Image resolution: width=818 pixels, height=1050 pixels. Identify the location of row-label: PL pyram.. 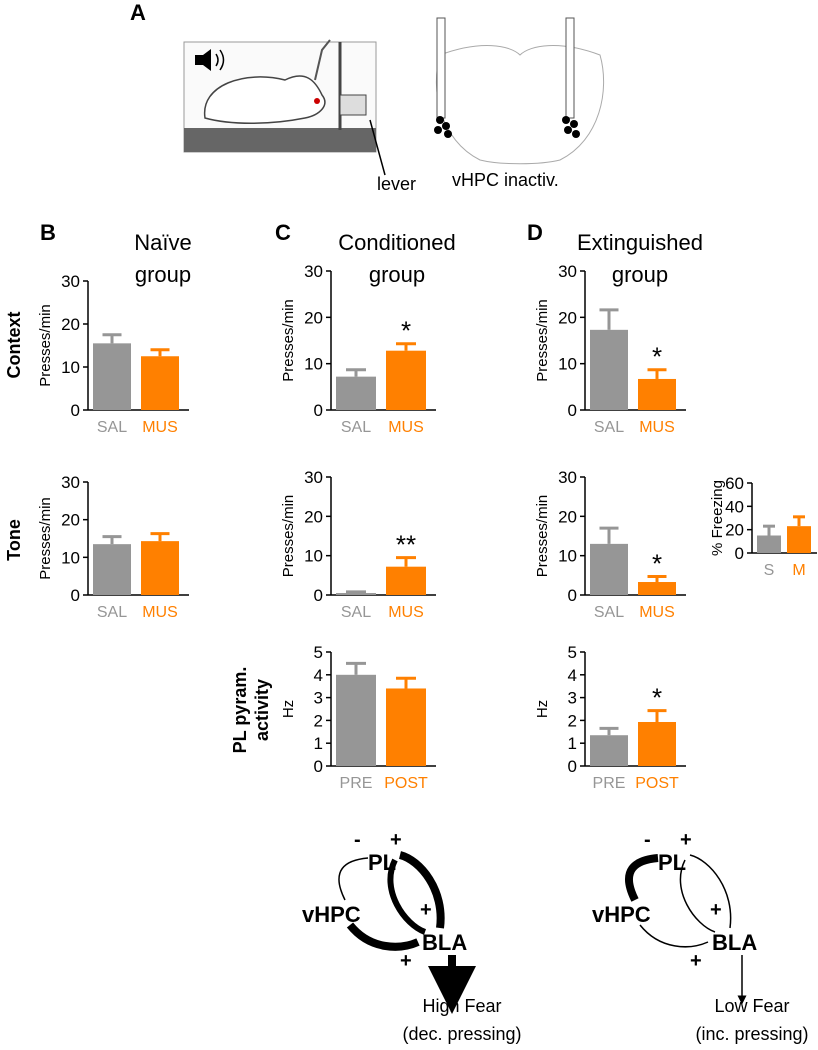
(240, 710).